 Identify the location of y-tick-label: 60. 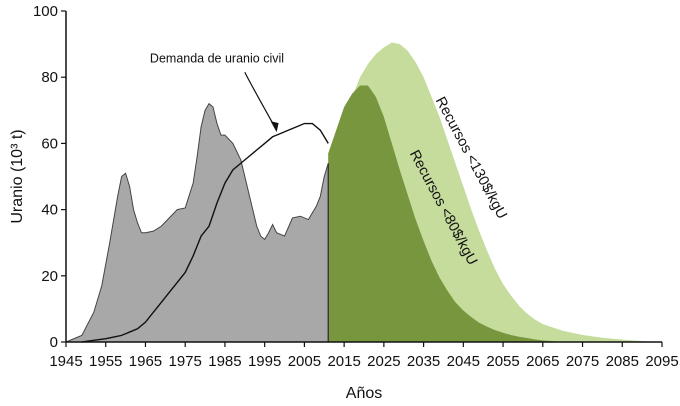
(49, 143).